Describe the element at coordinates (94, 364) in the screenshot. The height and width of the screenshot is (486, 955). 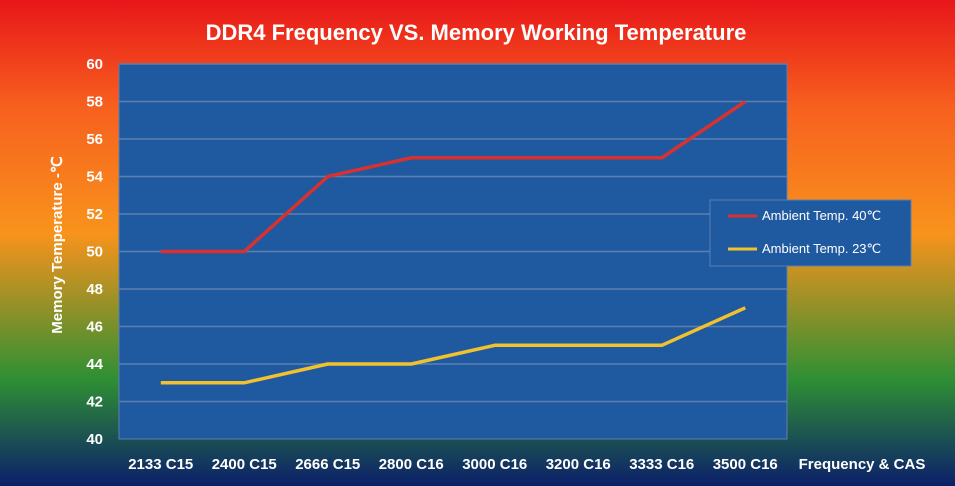
I see `y-tick-label: 44` at that location.